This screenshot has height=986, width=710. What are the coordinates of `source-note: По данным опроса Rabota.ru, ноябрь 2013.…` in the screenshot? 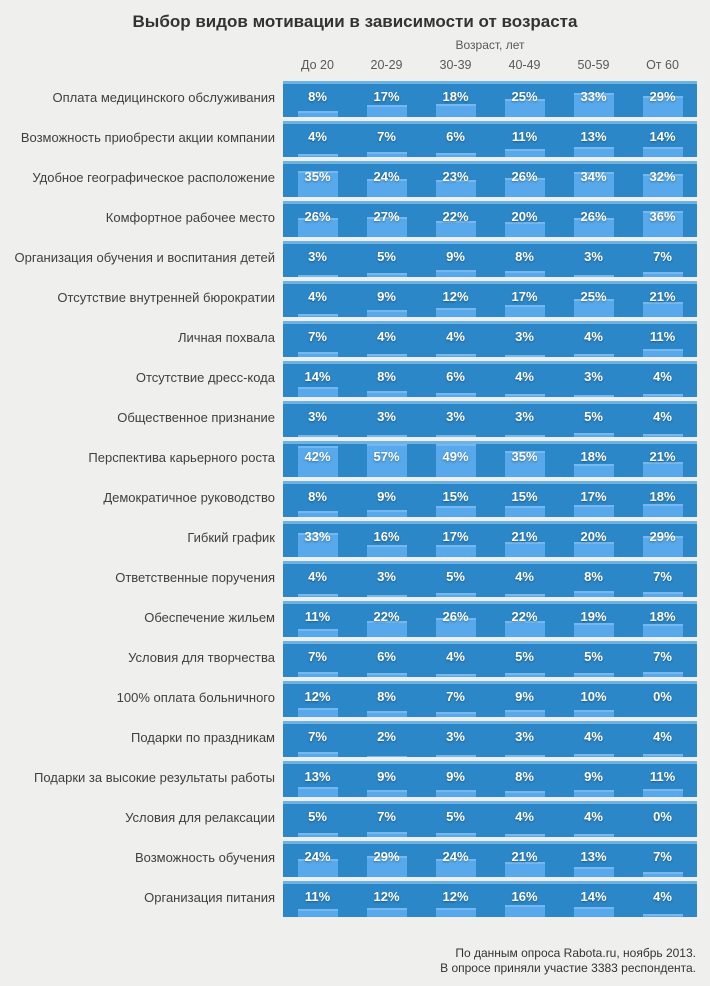 It's located at (568, 961).